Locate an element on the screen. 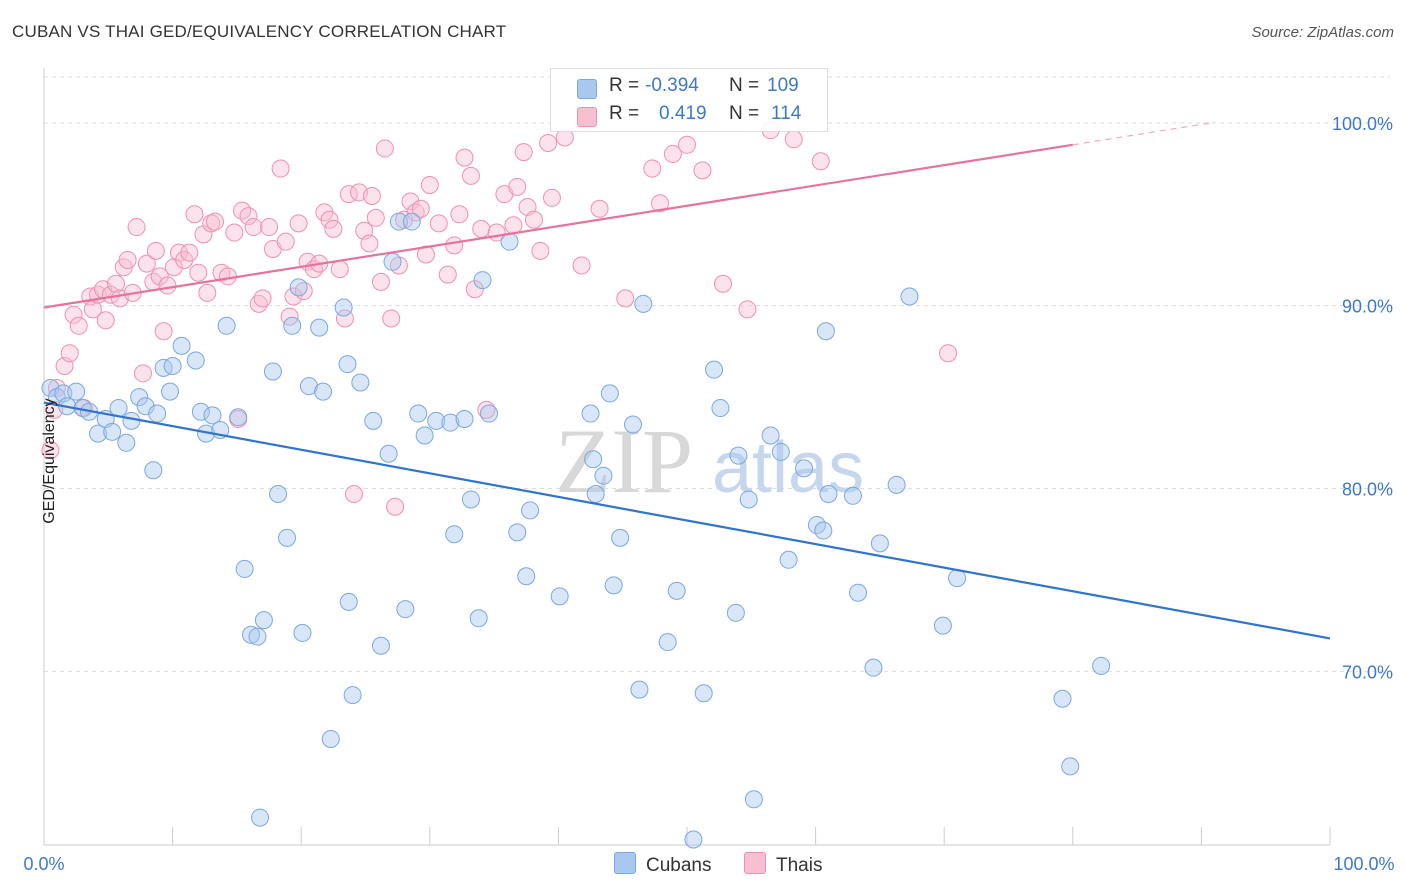 This screenshot has height=892, width=1406. thais-label: Thais is located at coordinates (799, 865).